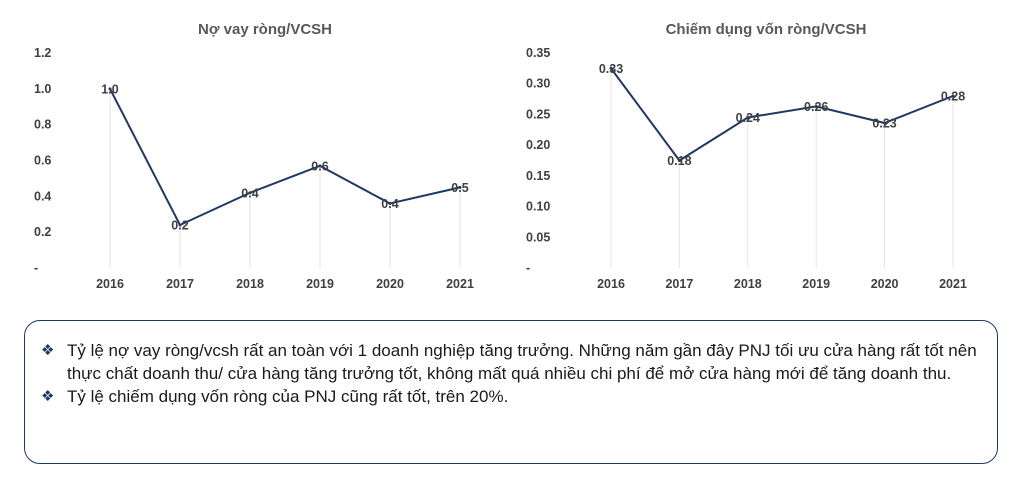 This screenshot has width=1024, height=480. Describe the element at coordinates (538, 114) in the screenshot. I see `y-tick-label: 0.25` at that location.